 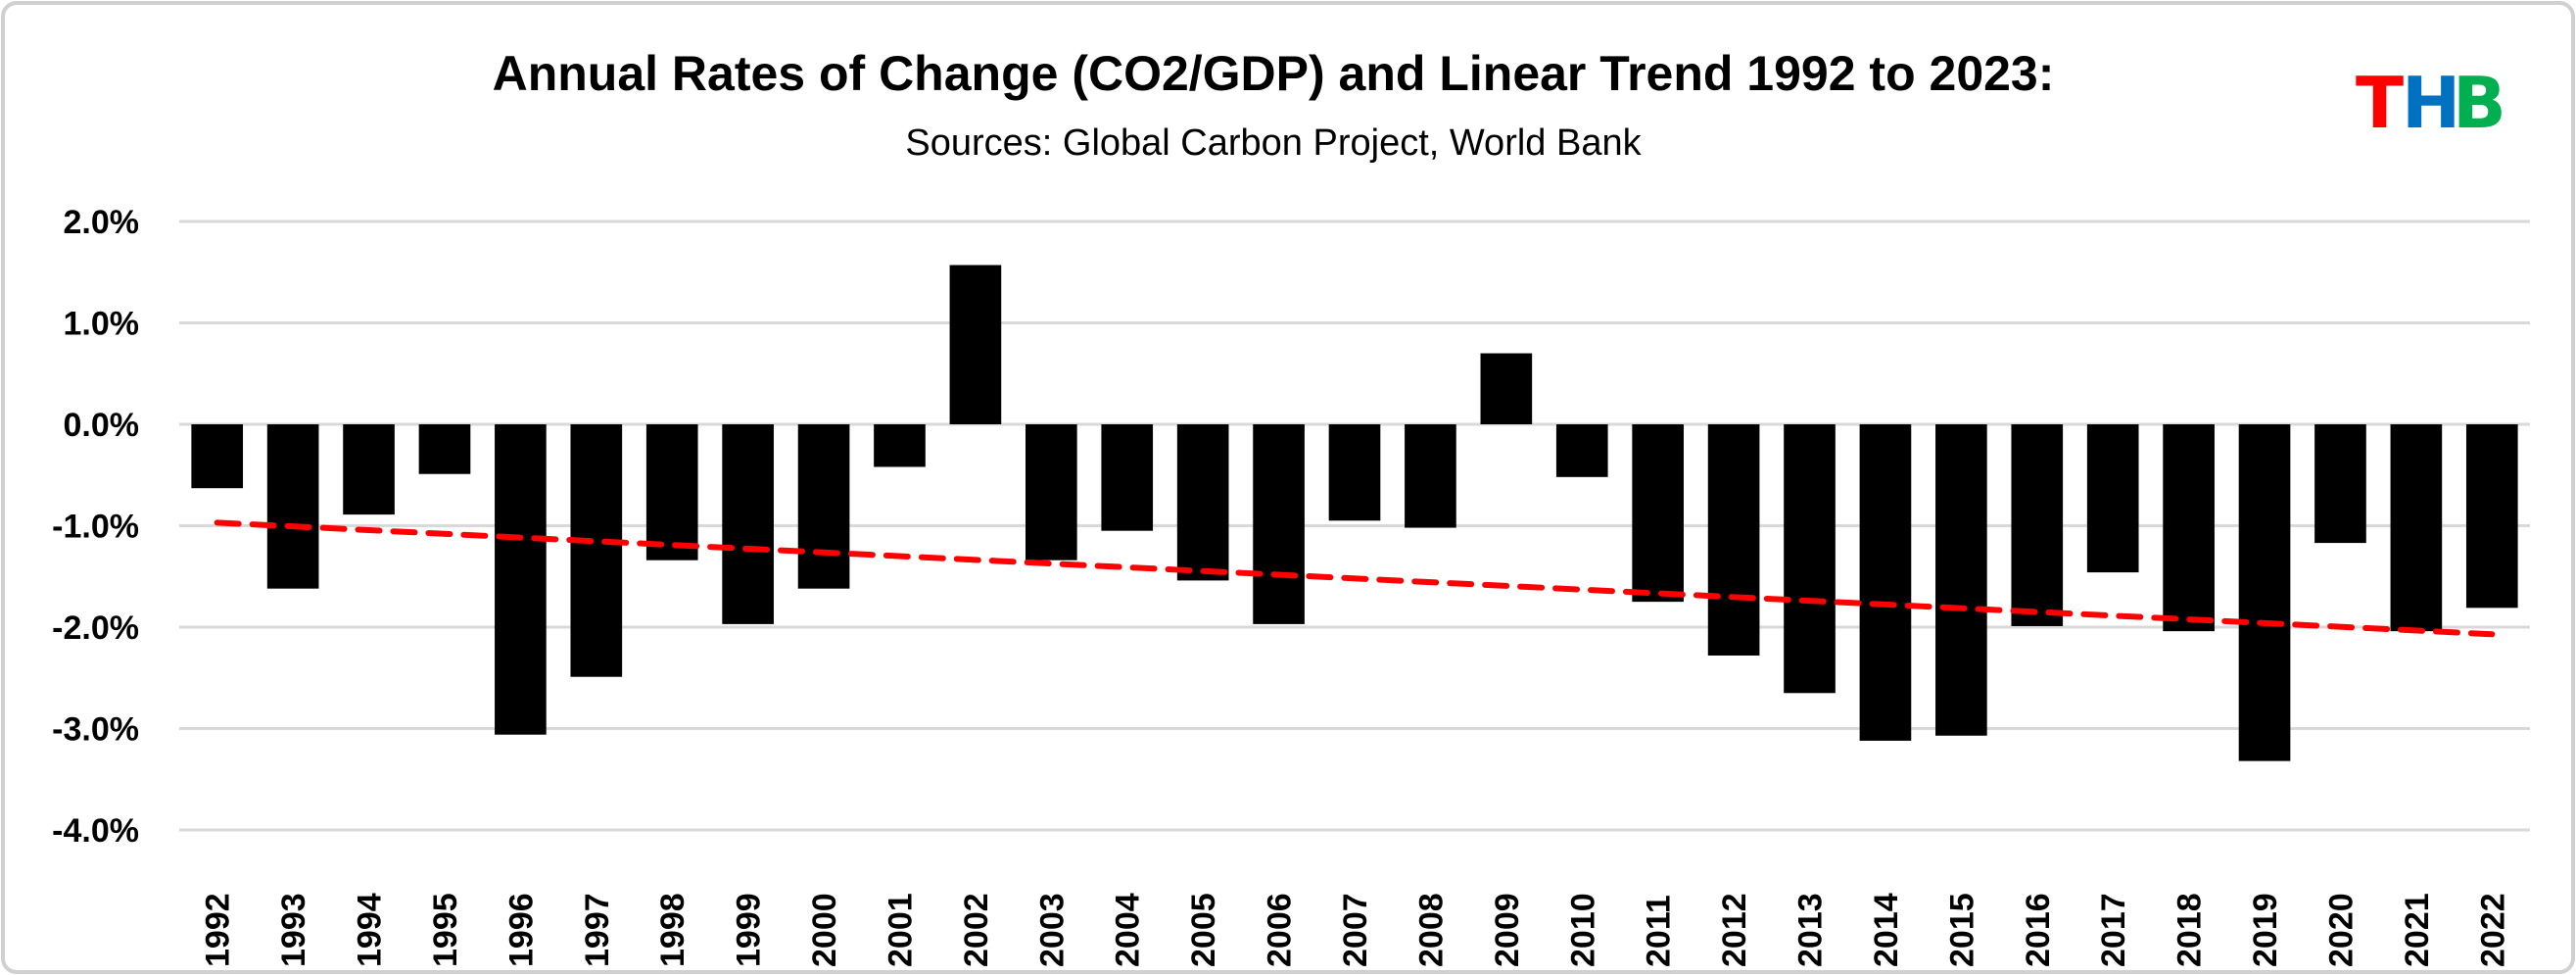 What do you see at coordinates (1052, 930) in the screenshot?
I see `x-tick-label: 2003` at bounding box center [1052, 930].